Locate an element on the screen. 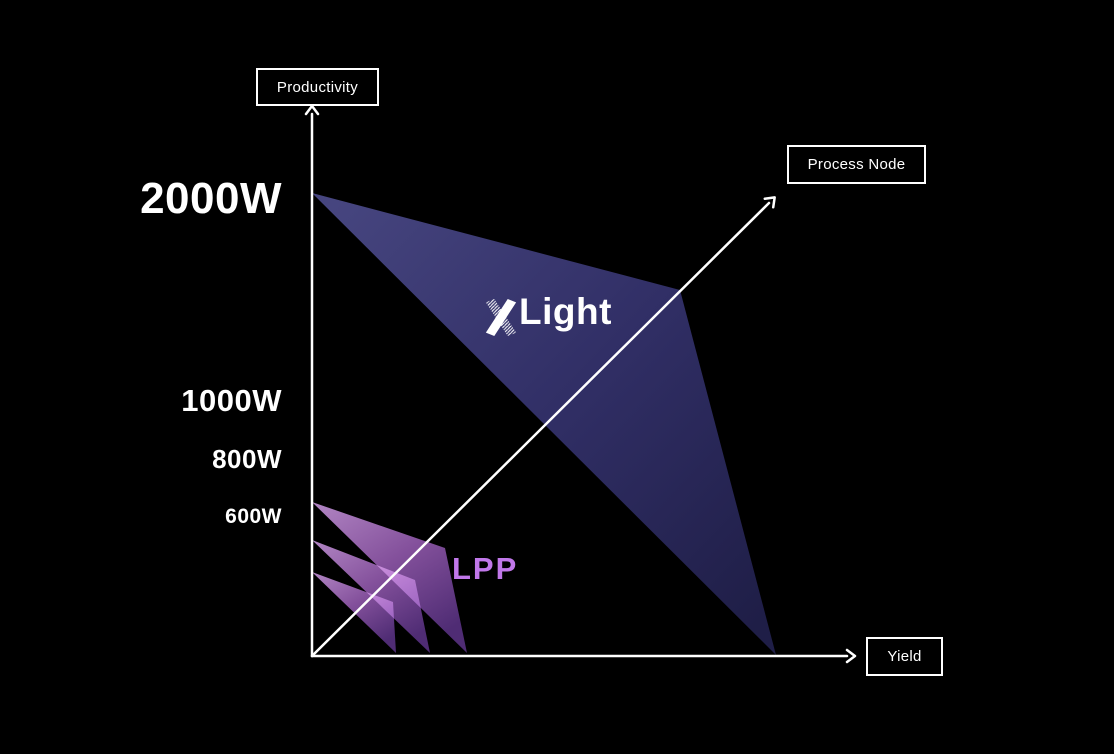  productivity-axis-label: Productivity is located at coordinates (317, 87).